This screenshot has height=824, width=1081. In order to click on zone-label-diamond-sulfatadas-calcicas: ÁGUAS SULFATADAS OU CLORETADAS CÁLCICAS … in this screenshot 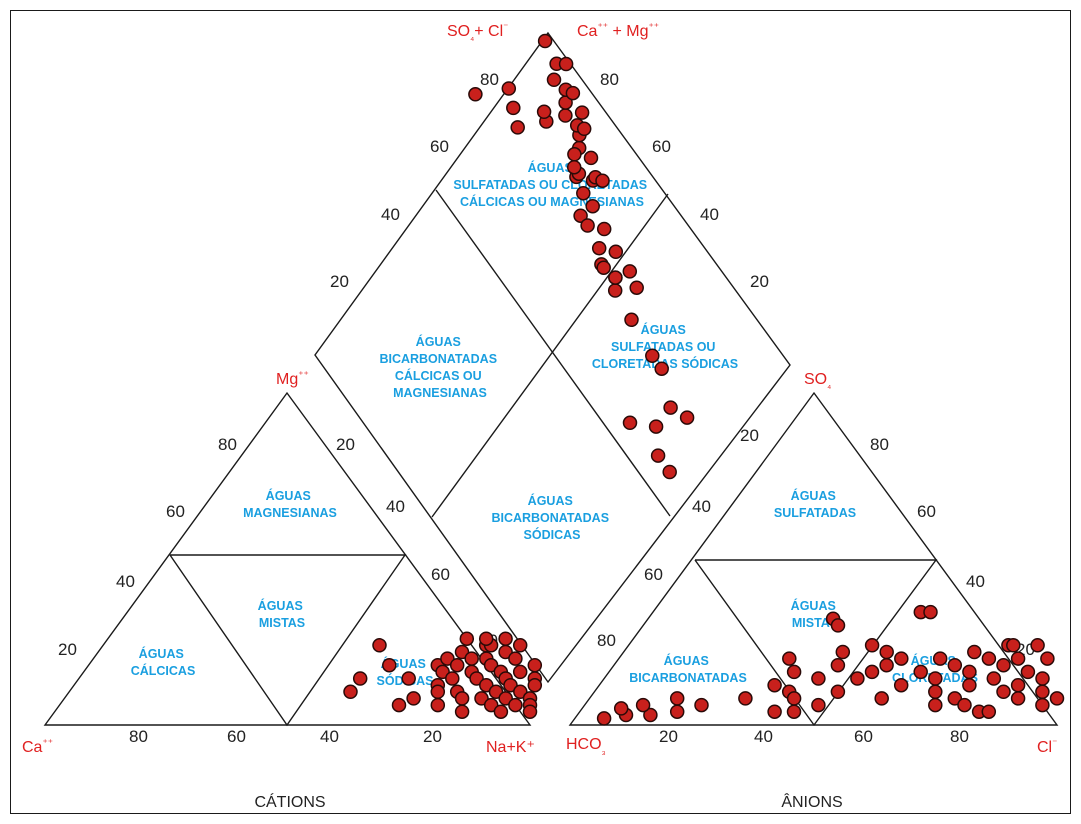, I will do `click(551, 184)`.